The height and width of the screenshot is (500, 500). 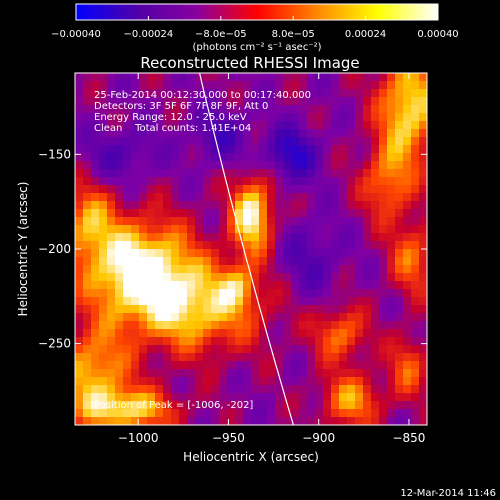 I want to click on chart-title: Reconstructed RHESSI Image, so click(x=249, y=63).